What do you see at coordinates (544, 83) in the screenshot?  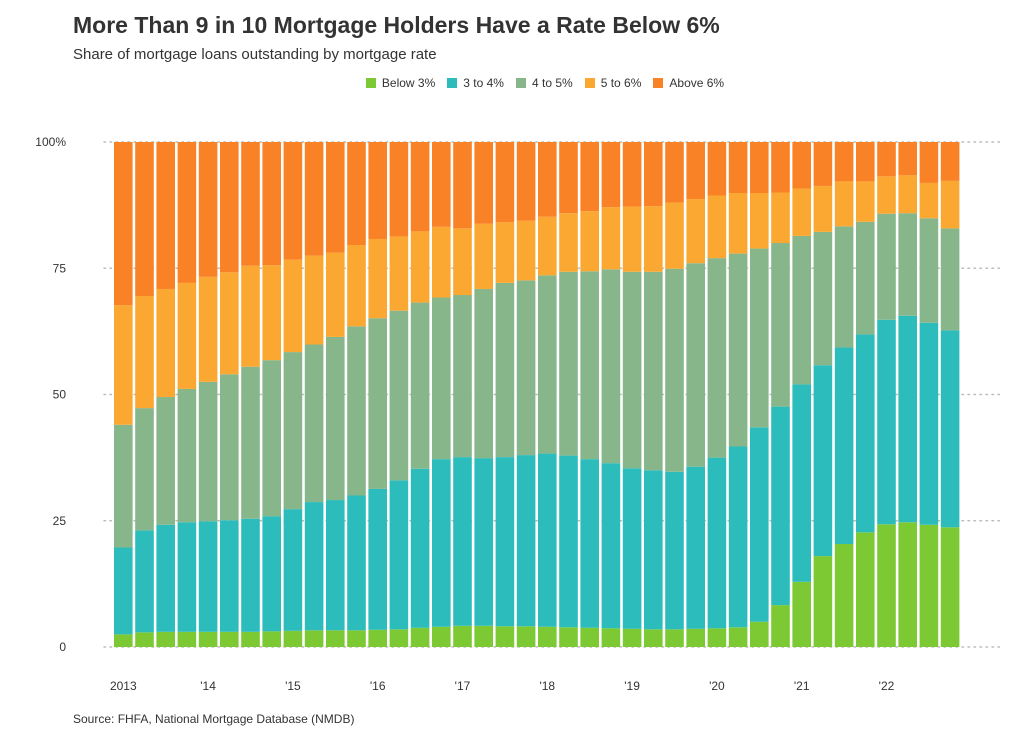 I see `legend-item: 4 to 5%` at bounding box center [544, 83].